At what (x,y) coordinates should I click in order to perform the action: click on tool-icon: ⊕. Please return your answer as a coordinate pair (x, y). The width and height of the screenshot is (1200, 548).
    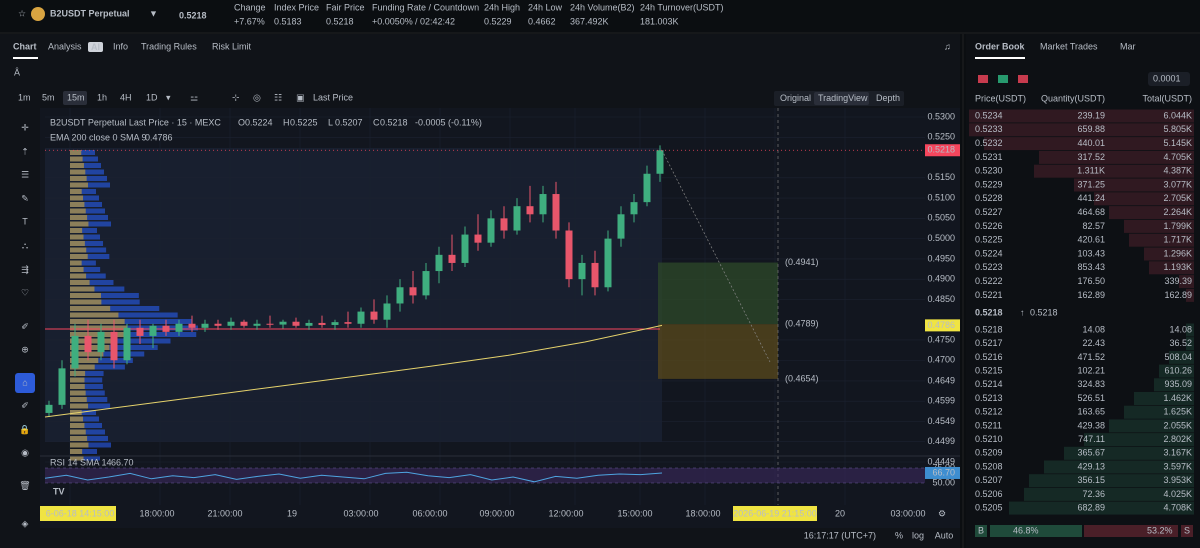
    Looking at the image, I should click on (25, 349).